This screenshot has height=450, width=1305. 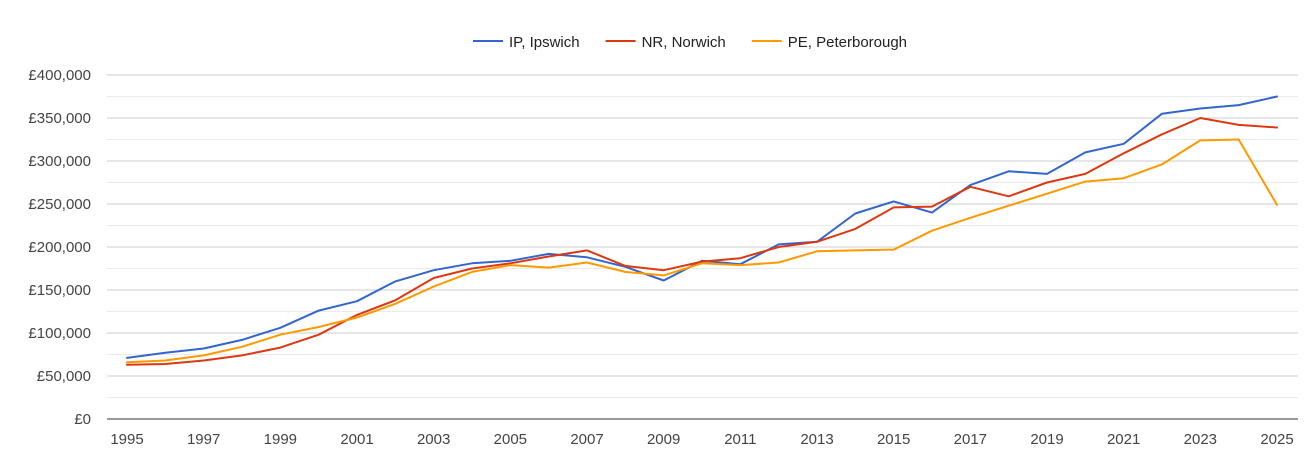 I want to click on y-tick-label: £150,000, so click(x=59, y=290).